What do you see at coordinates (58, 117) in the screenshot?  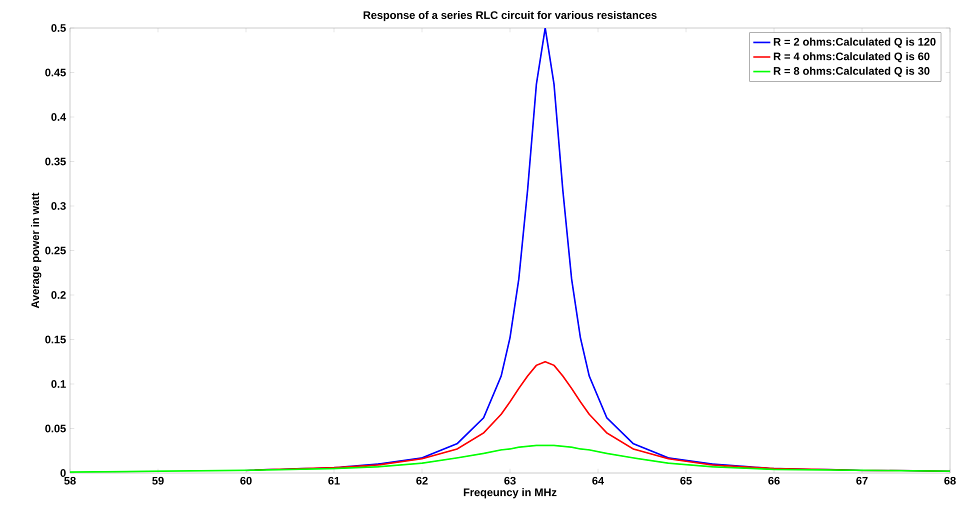 I see `y-tick-label: 0.4` at bounding box center [58, 117].